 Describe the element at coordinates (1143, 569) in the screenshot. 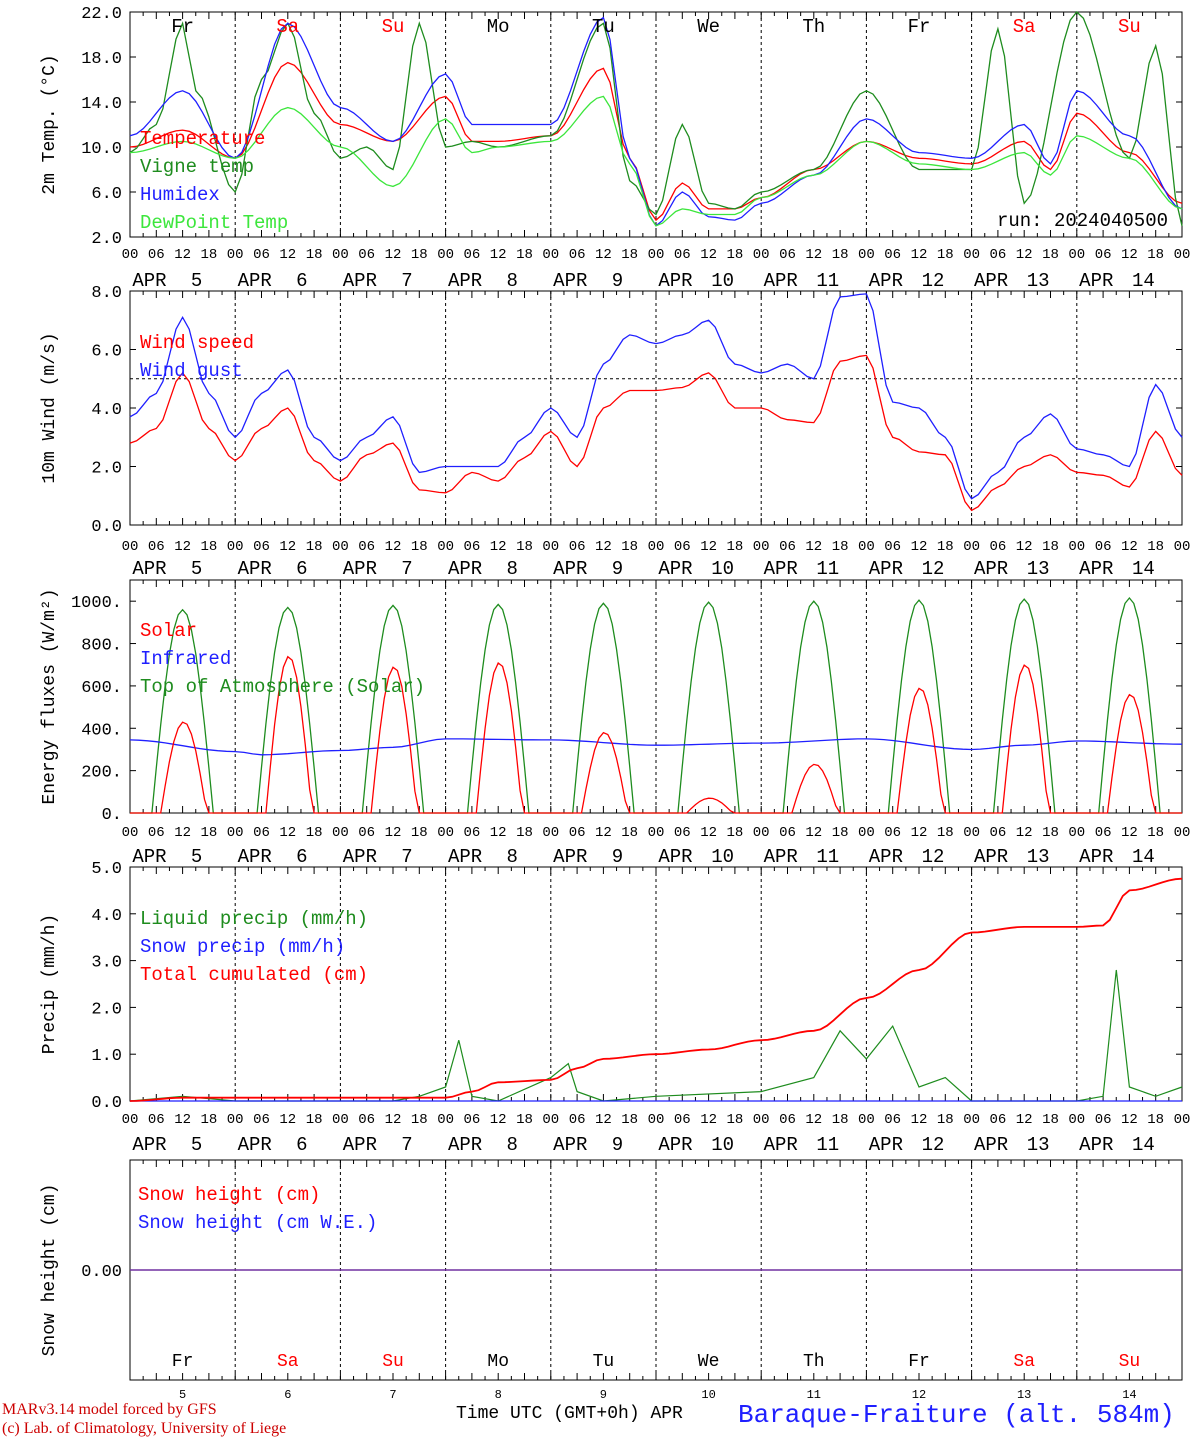

I see `date-label-day: 14` at that location.